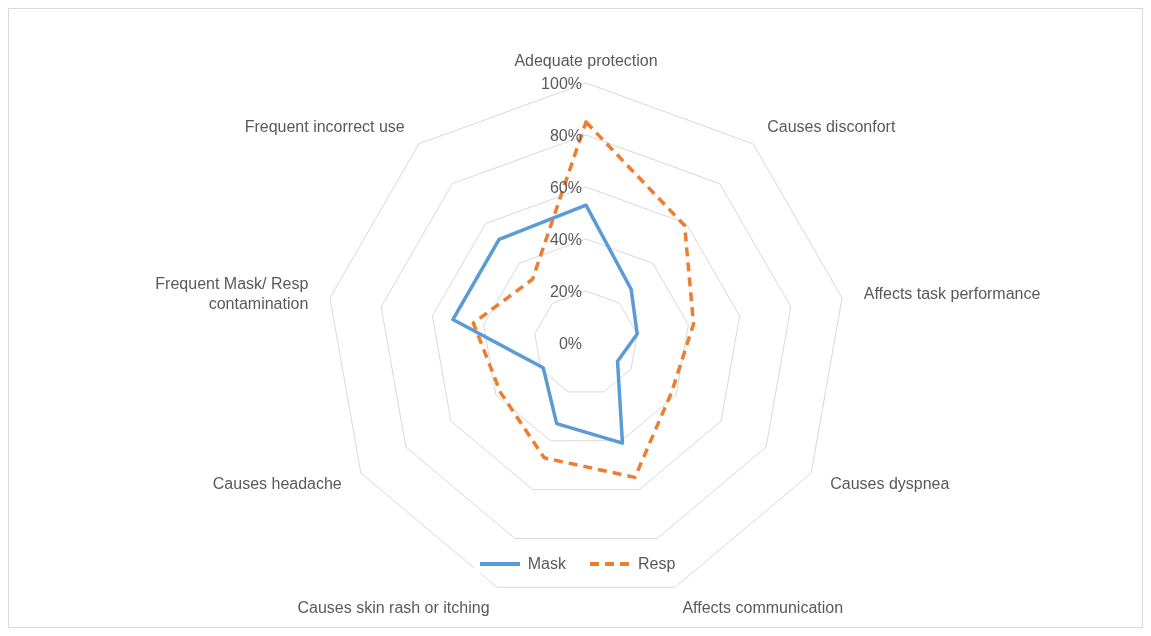  I want to click on legend-label: Mask, so click(546, 564).